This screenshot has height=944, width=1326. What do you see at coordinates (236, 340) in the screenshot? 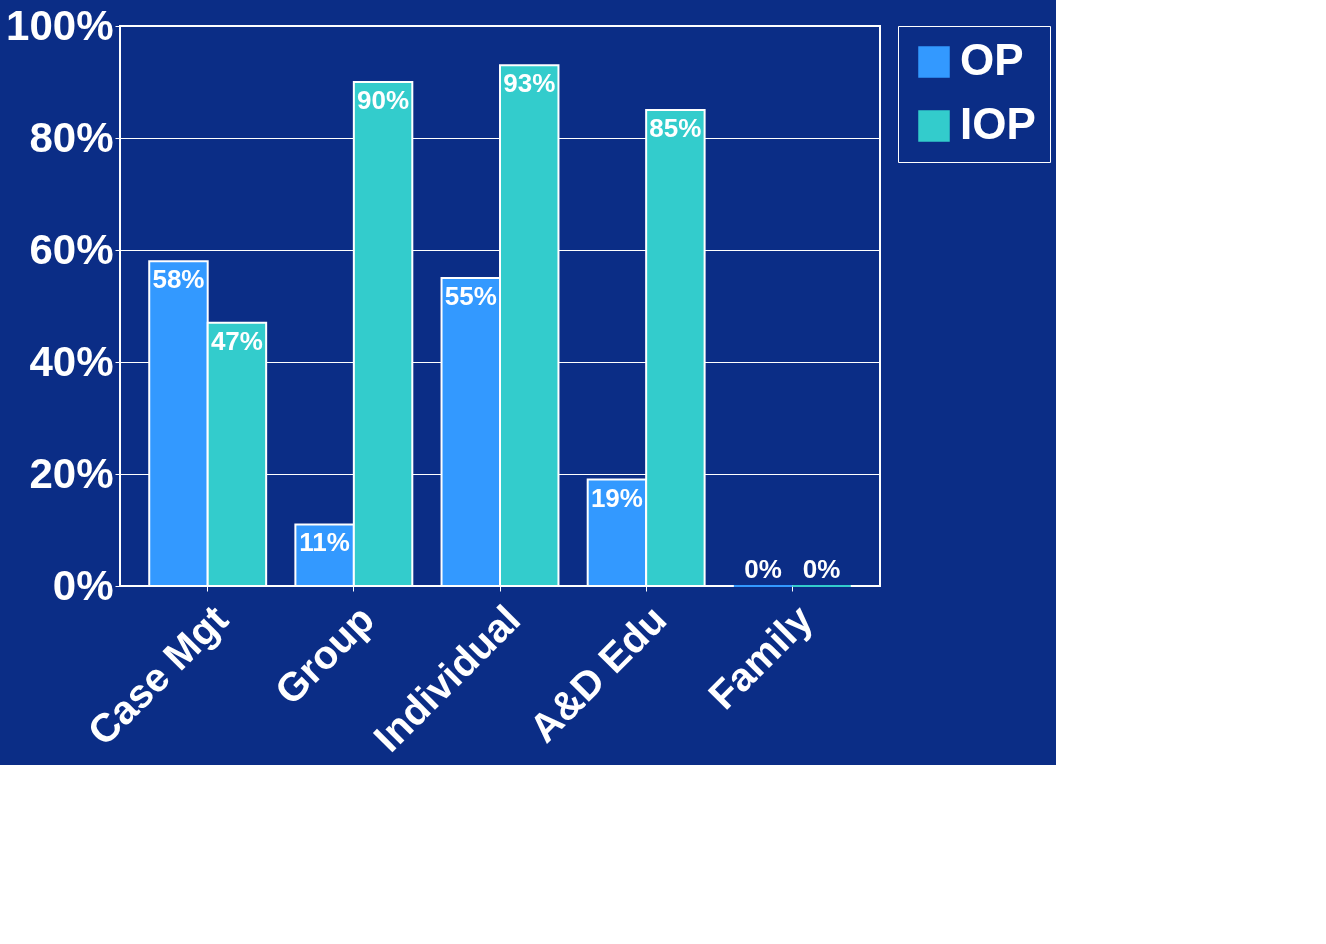
I see `data-label: 47%` at bounding box center [236, 340].